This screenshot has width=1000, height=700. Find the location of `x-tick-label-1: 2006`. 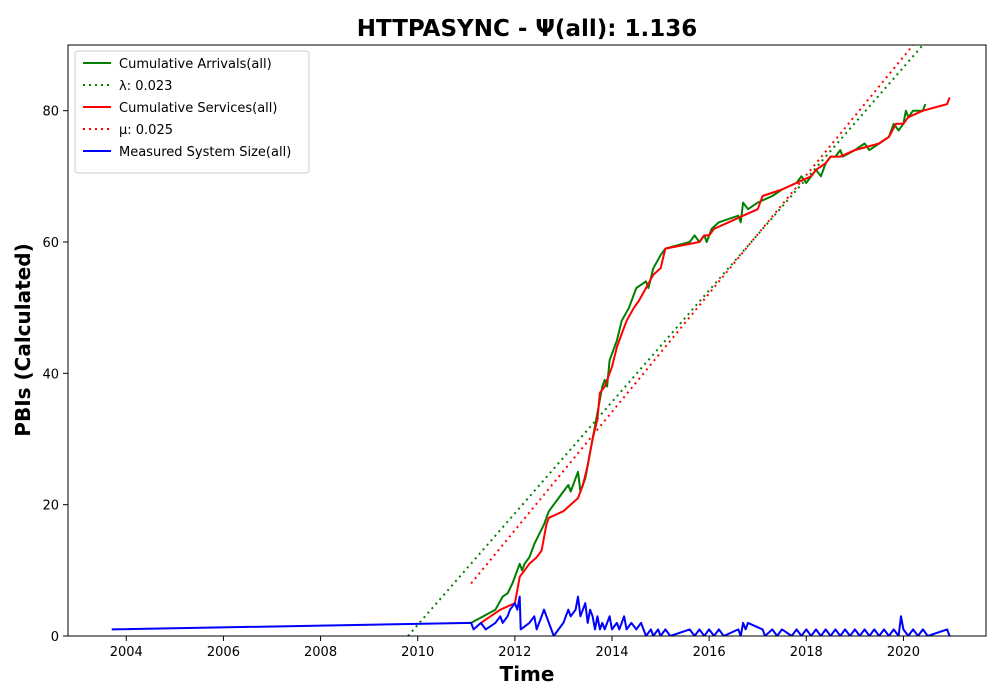

x-tick-label-1: 2006 is located at coordinates (223, 652).